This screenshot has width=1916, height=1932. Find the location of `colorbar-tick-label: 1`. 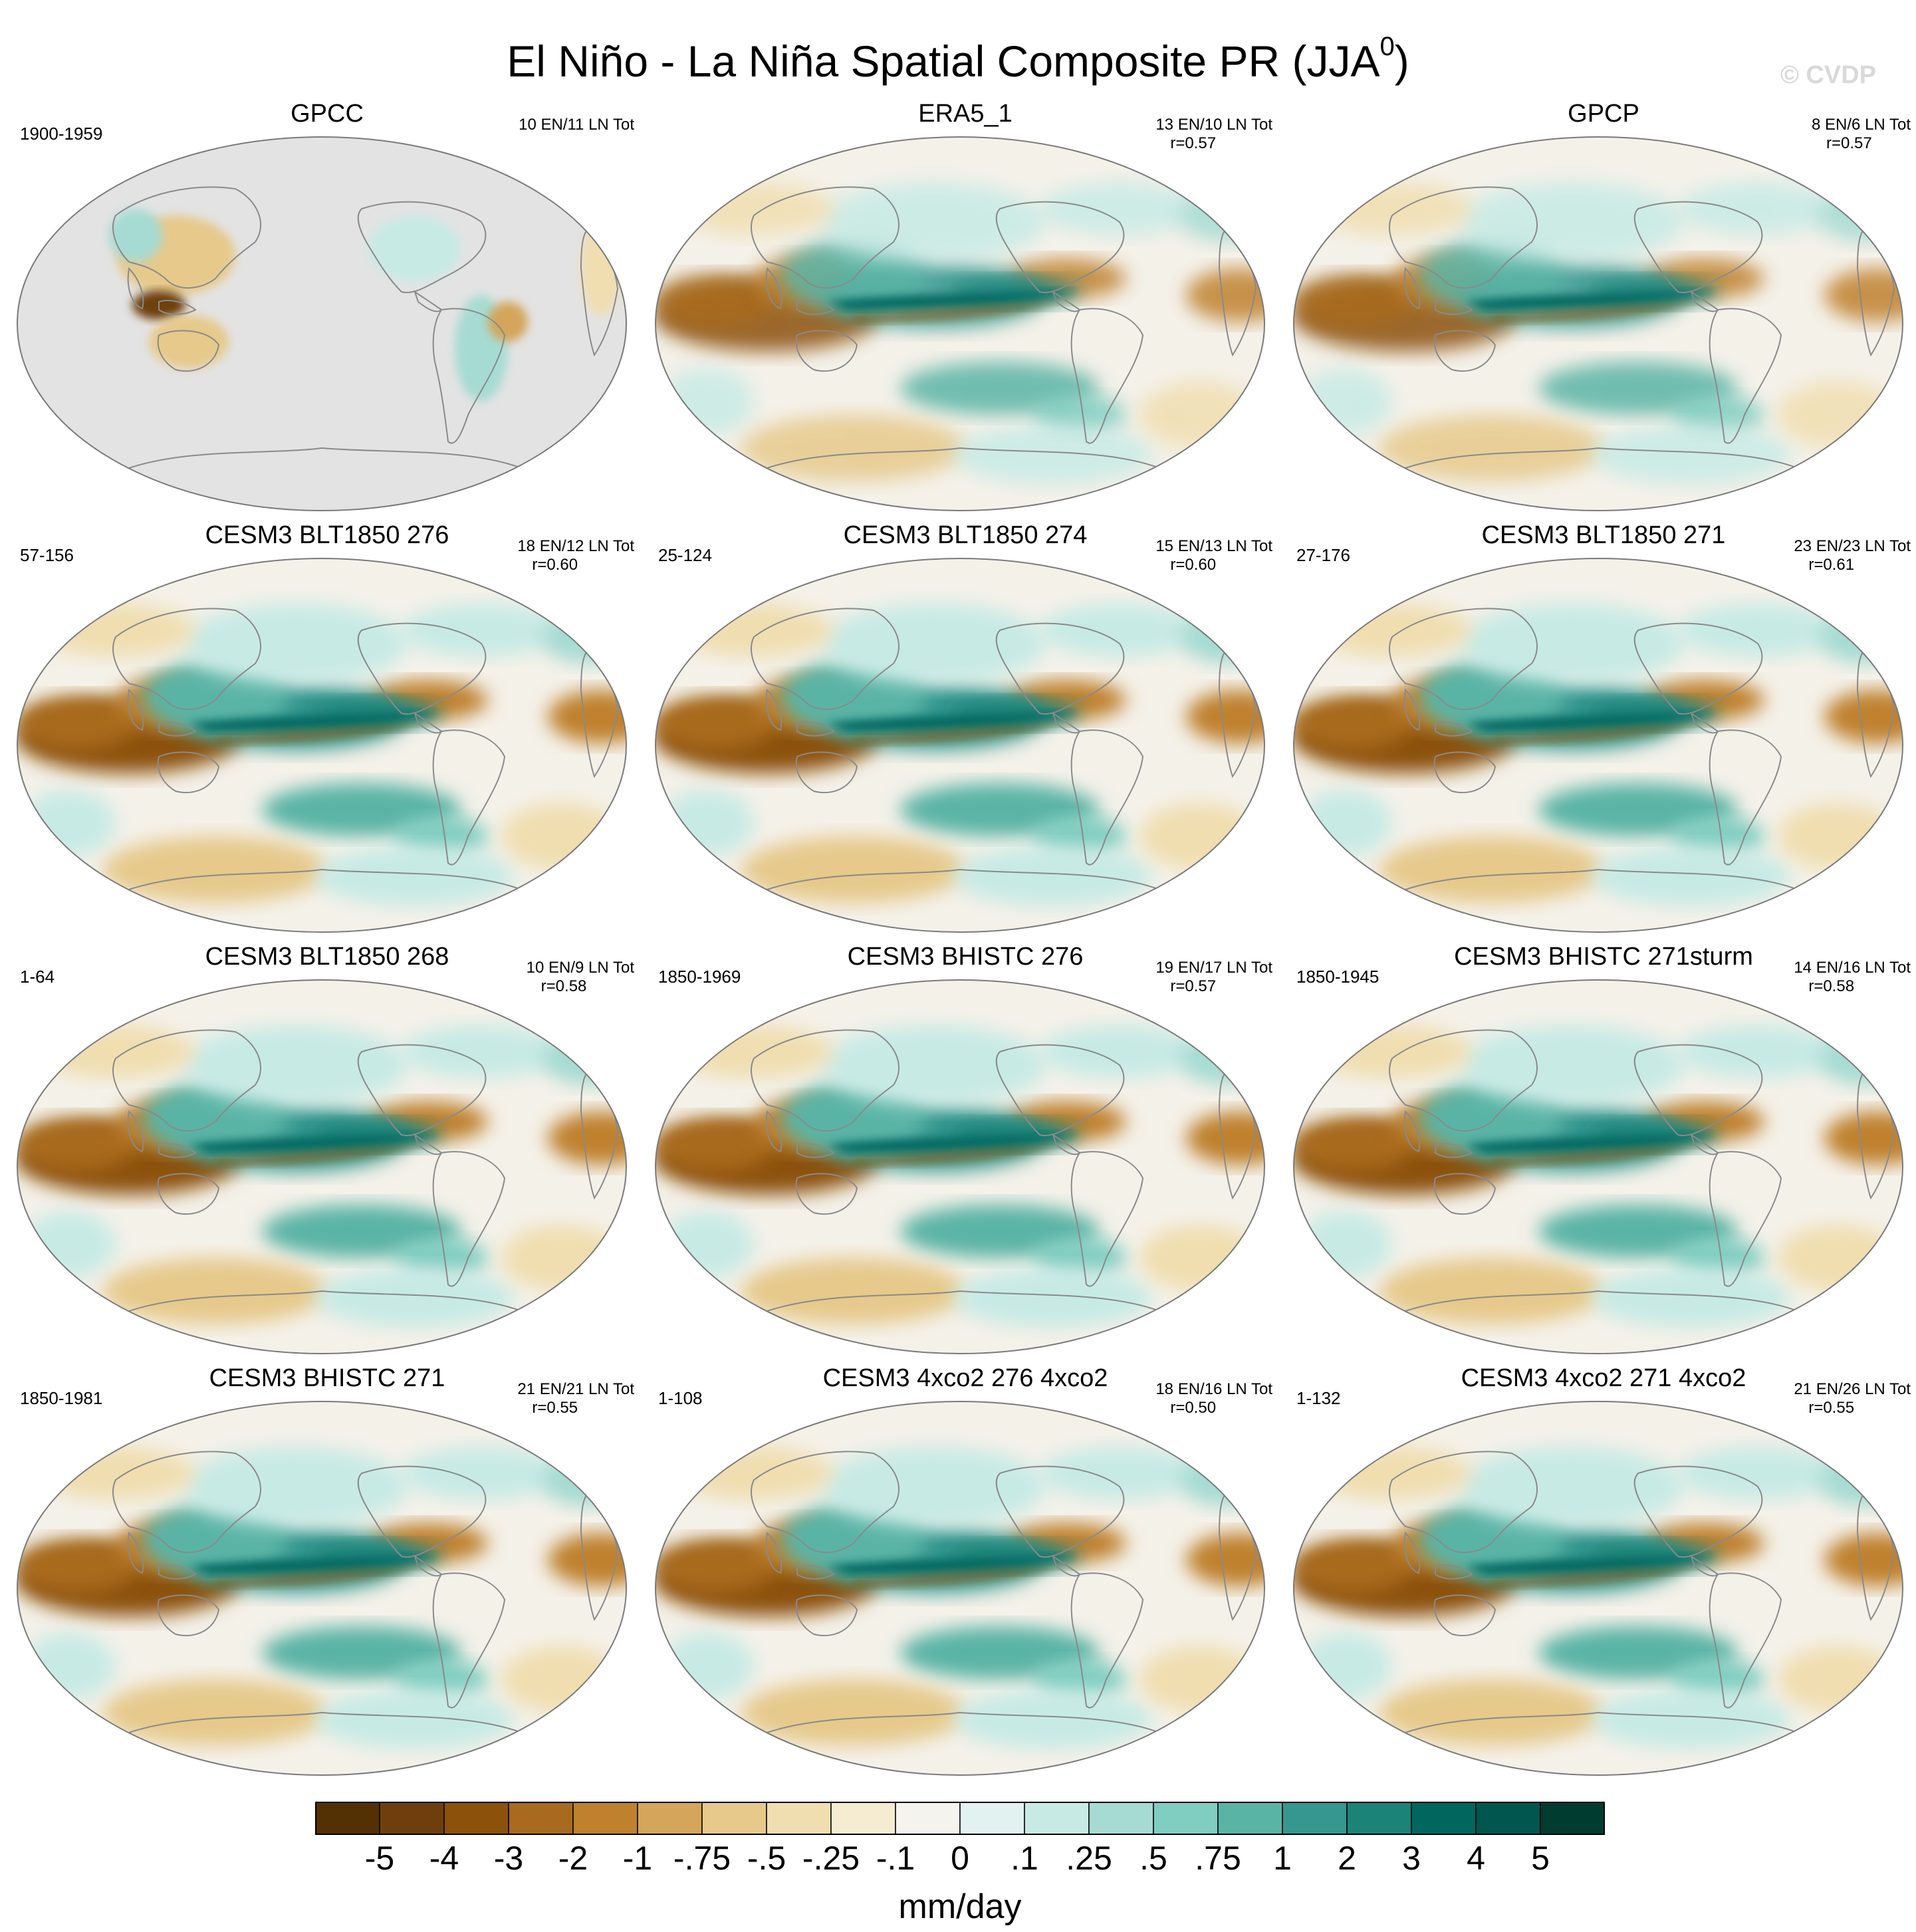

colorbar-tick-label: 1 is located at coordinates (1282, 1858).